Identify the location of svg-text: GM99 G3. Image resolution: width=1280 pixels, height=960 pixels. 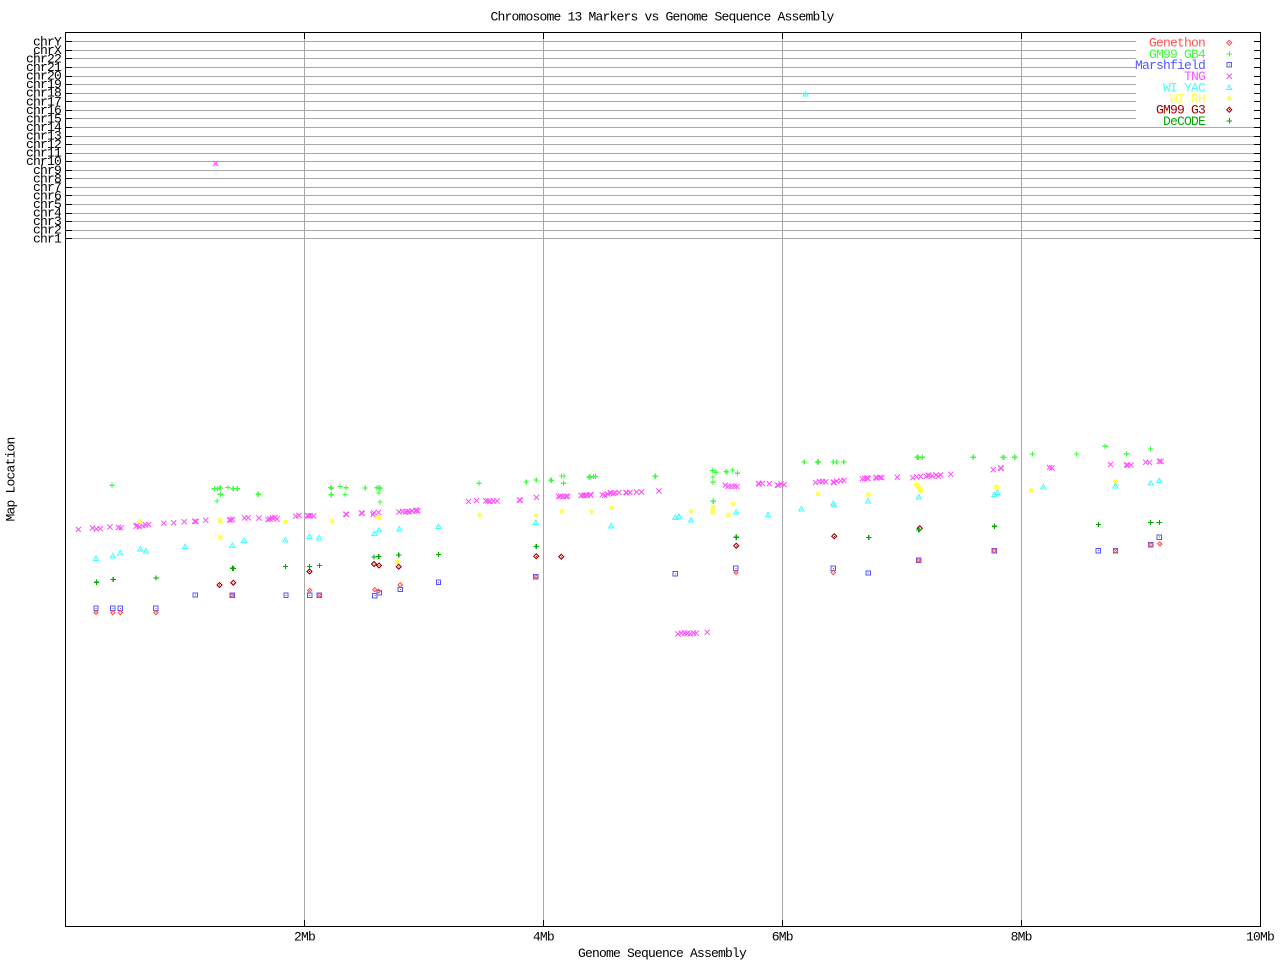
(1180, 110).